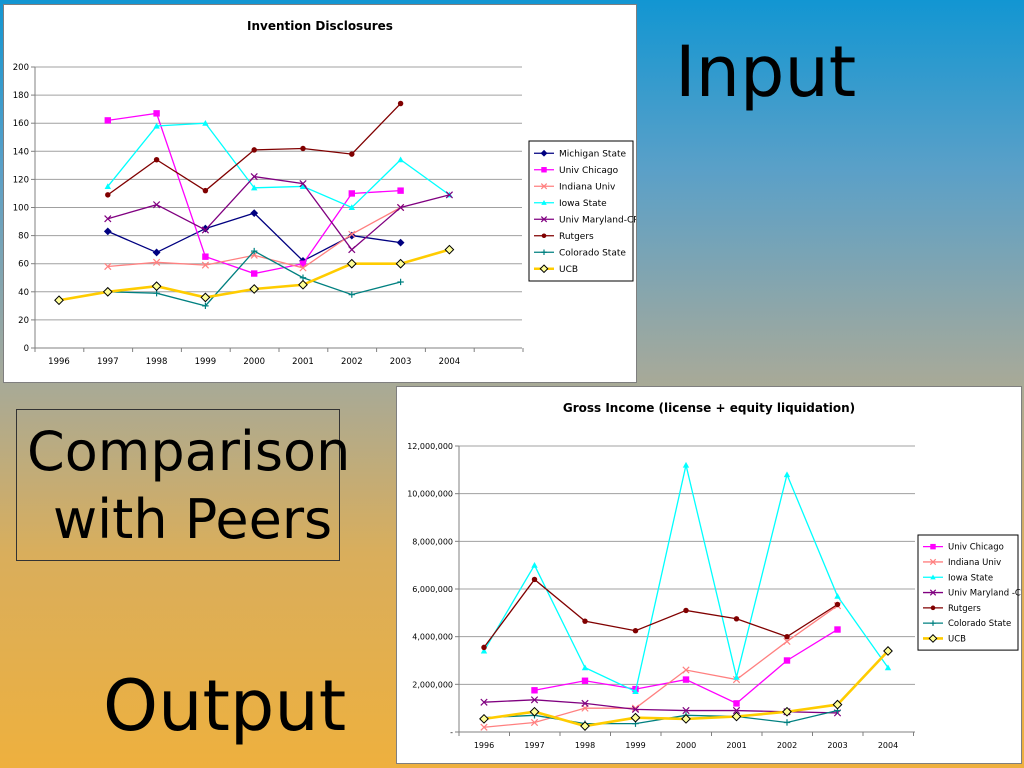 The height and width of the screenshot is (768, 1024). I want to click on series-iowa-state, so click(686, 578).